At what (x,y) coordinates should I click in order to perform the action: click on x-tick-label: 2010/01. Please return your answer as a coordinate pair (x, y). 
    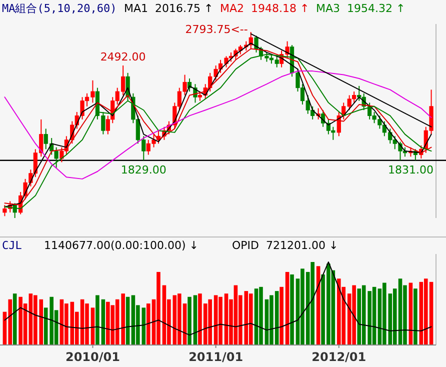
    Looking at the image, I should click on (92, 357).